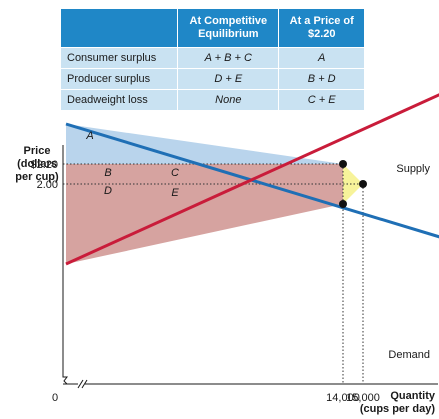  I want to click on area-label-d: D, so click(108, 191).